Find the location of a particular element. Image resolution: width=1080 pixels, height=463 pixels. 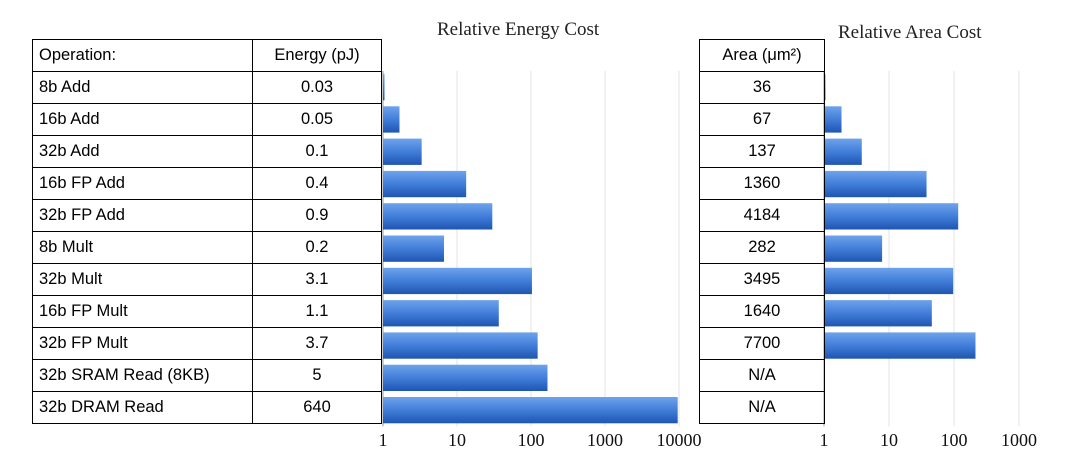

energy-cell: 3.7 is located at coordinates (317, 343).